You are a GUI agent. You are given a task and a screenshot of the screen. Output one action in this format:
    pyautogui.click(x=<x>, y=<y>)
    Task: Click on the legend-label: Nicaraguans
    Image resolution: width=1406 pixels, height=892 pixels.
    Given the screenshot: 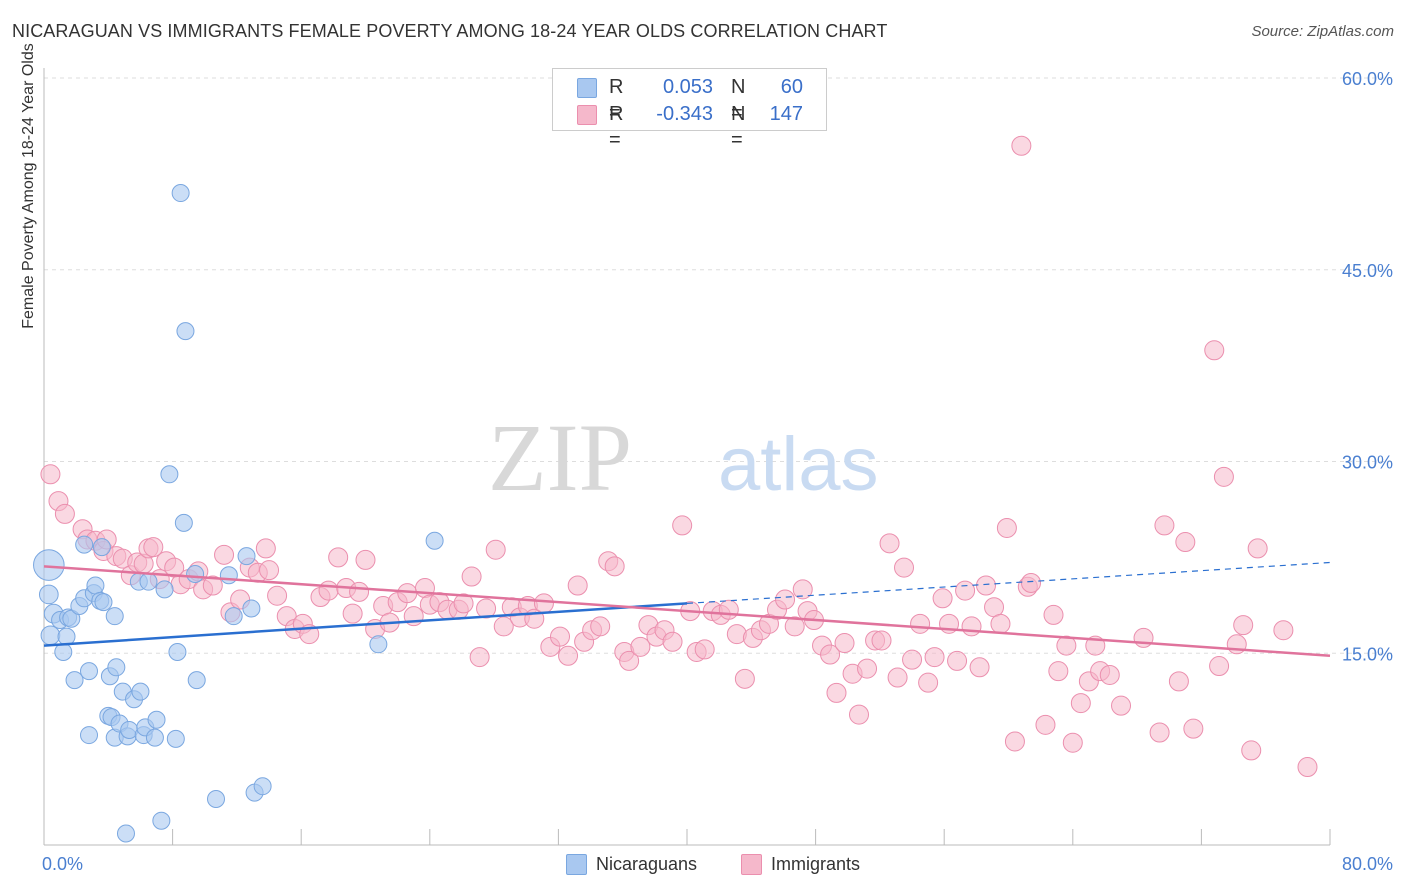 What is the action you would take?
    pyautogui.click(x=647, y=864)
    